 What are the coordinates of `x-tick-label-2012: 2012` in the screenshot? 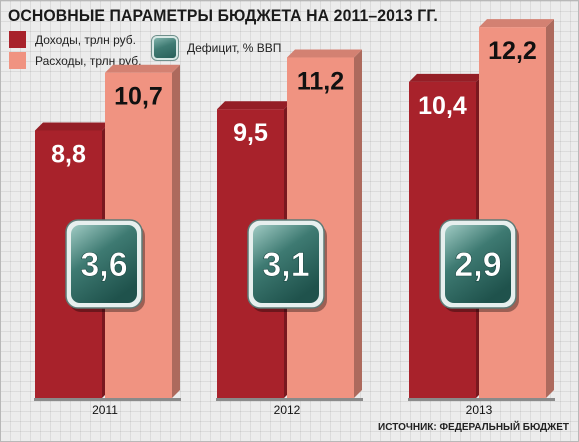 It's located at (287, 410).